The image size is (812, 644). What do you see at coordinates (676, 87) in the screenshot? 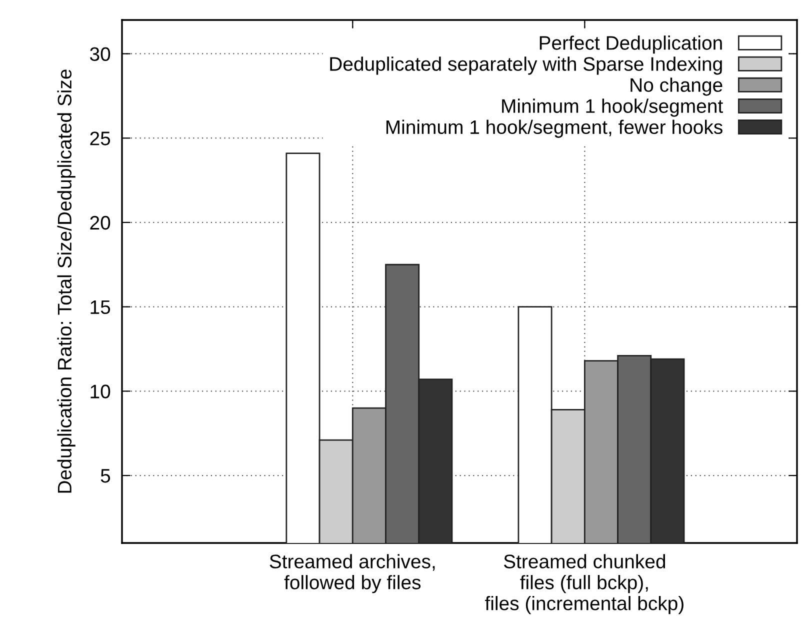
I see `legend-label: No change` at bounding box center [676, 87].